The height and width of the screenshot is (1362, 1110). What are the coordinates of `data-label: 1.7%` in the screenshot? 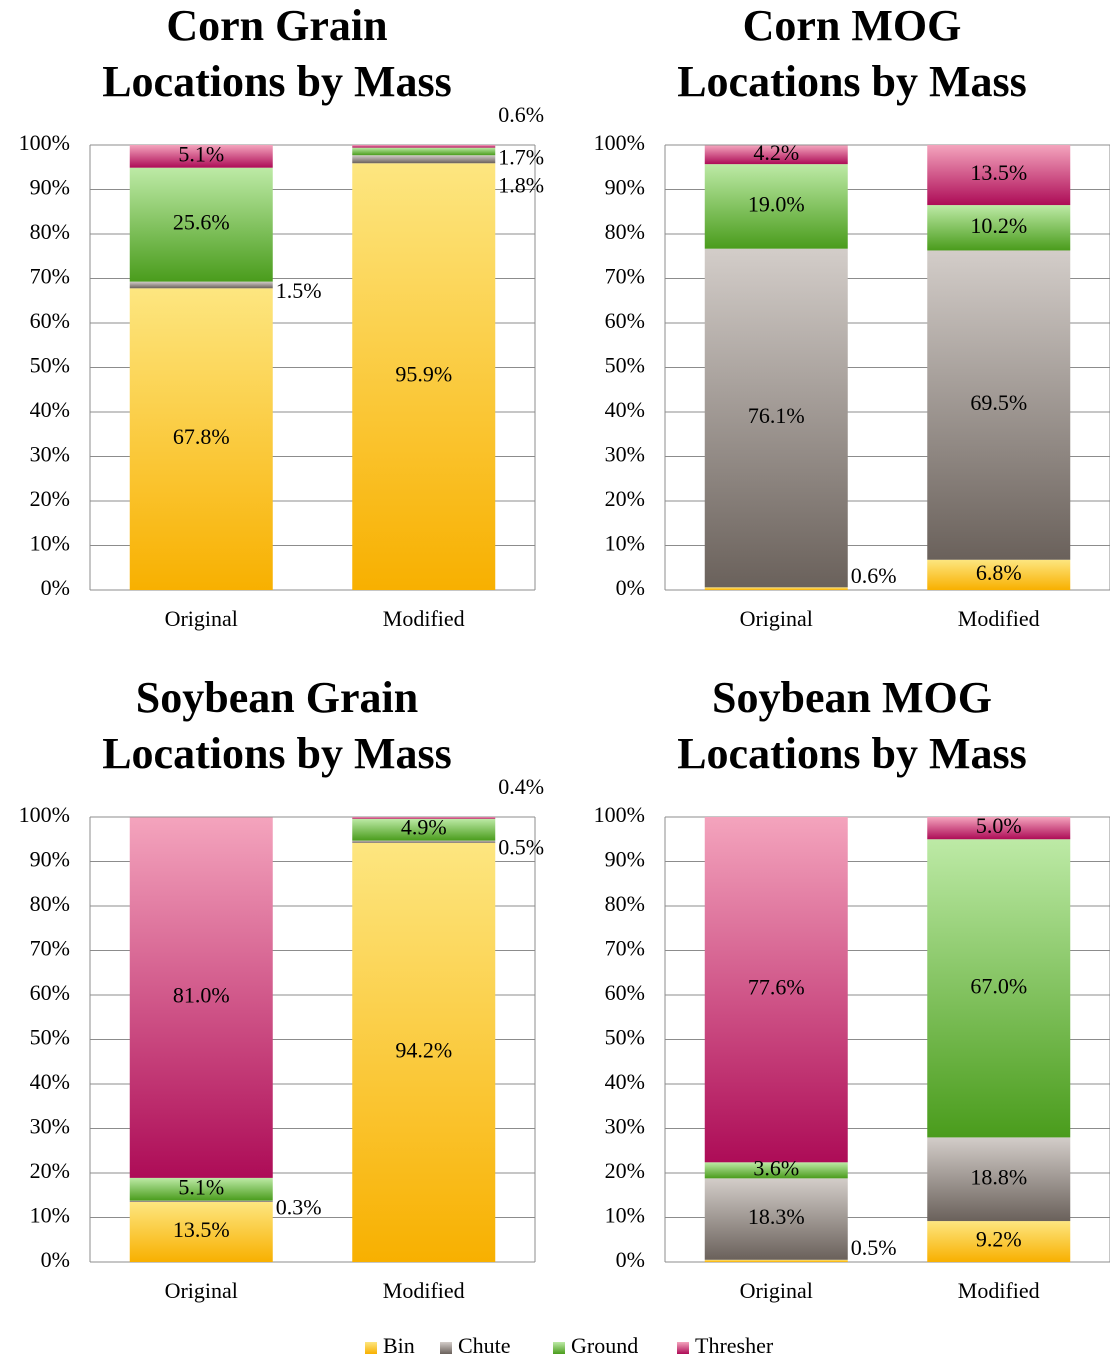 It's located at (521, 156).